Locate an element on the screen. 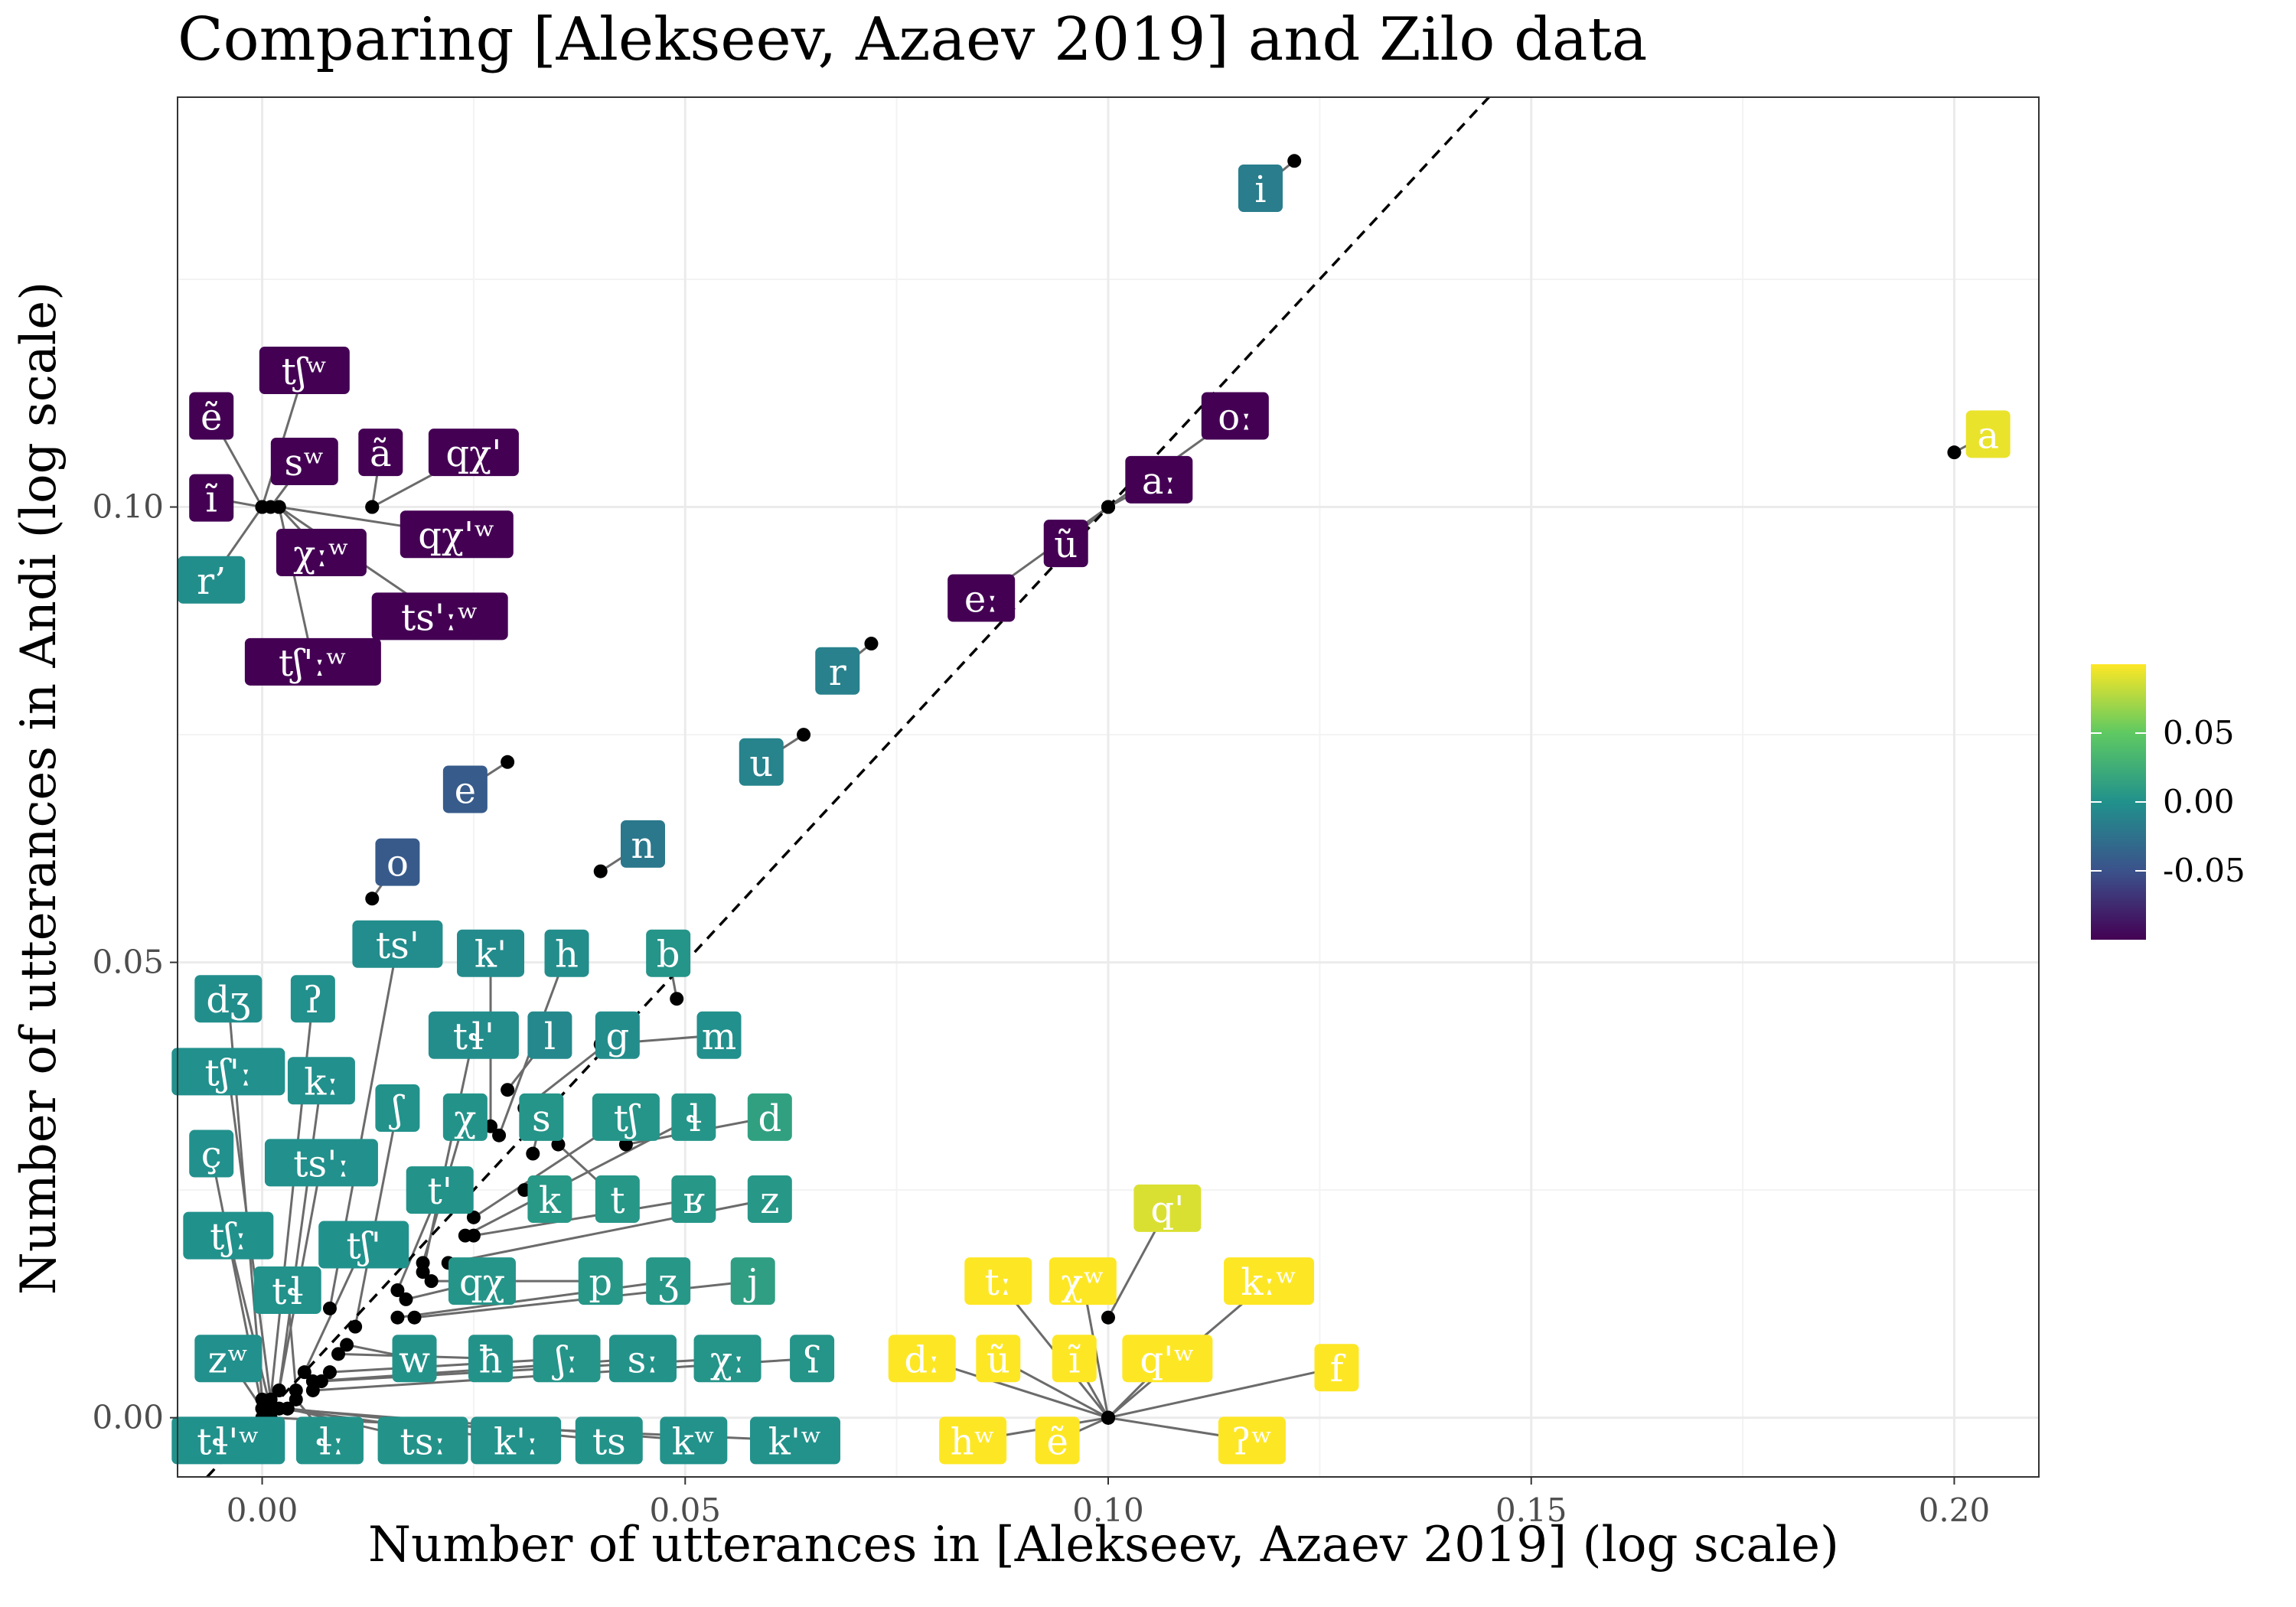 This screenshot has height=1607, width=2296. point-label: ts' is located at coordinates (397, 944).